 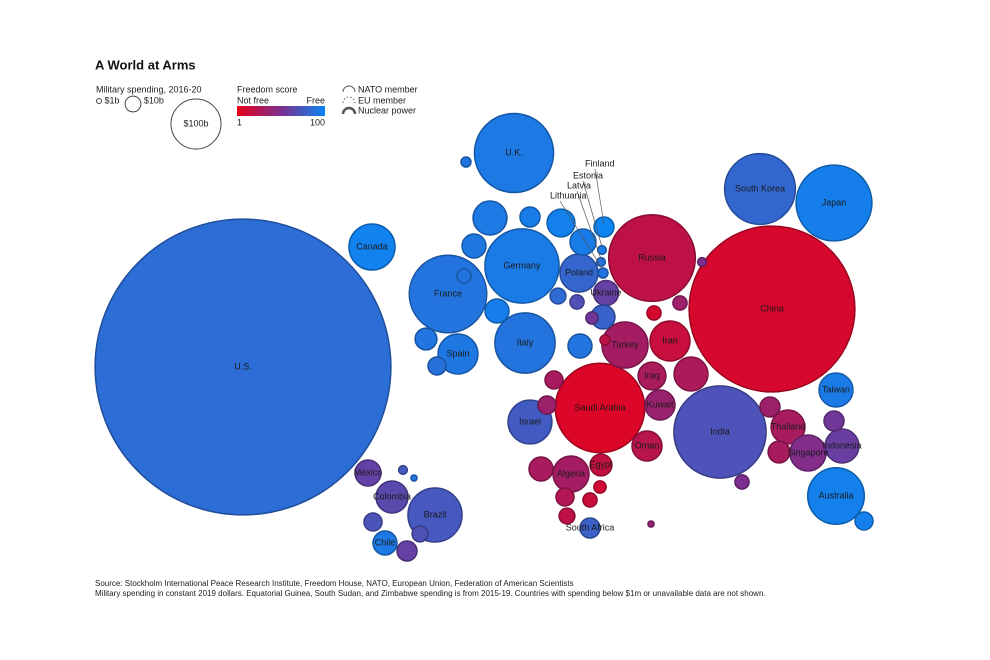 I want to click on chart-title: A World at Arms, so click(x=145, y=64).